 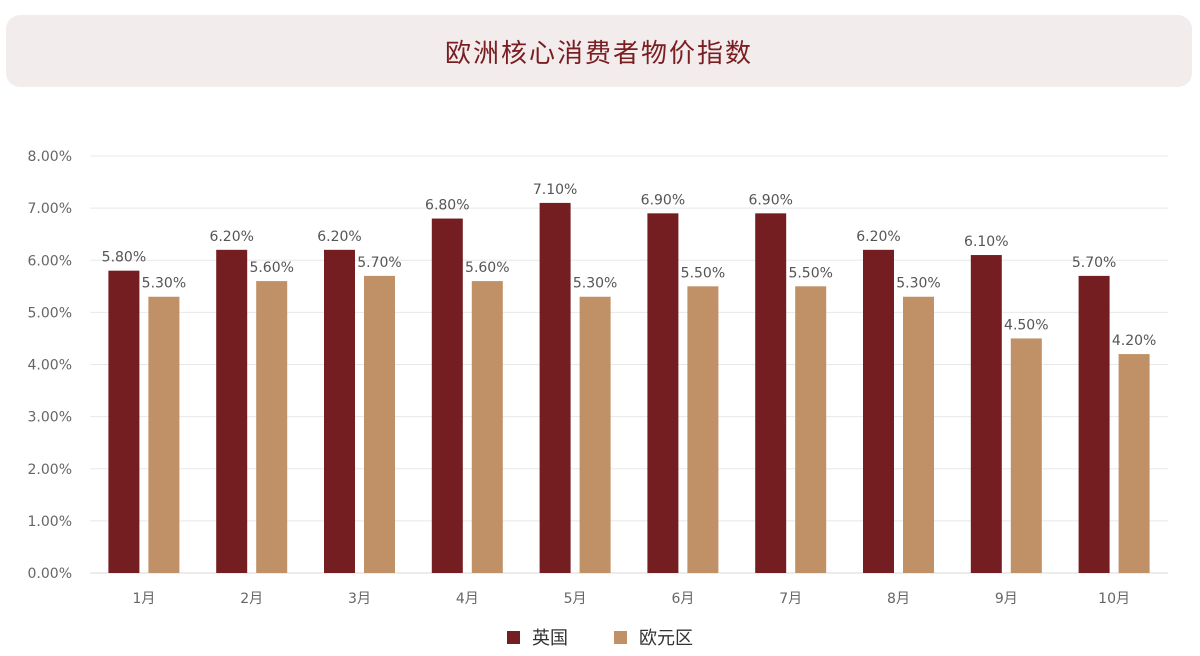 I want to click on chart-title-bar: 欧洲核心消费者物价指数, so click(x=599, y=51).